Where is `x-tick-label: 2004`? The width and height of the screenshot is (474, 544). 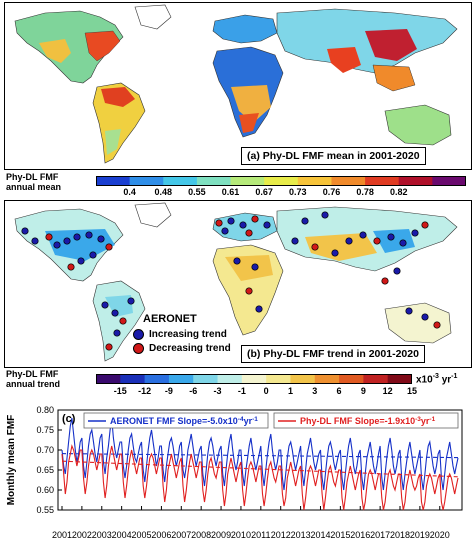
x-tick-label: 2004 is located at coordinates (122, 535).